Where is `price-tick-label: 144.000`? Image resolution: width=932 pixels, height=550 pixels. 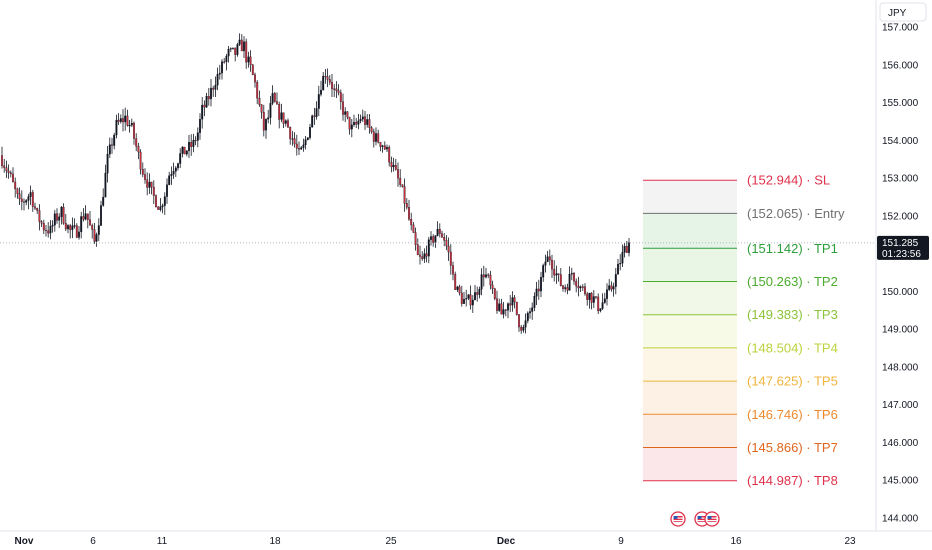 price-tick-label: 144.000 is located at coordinates (900, 519).